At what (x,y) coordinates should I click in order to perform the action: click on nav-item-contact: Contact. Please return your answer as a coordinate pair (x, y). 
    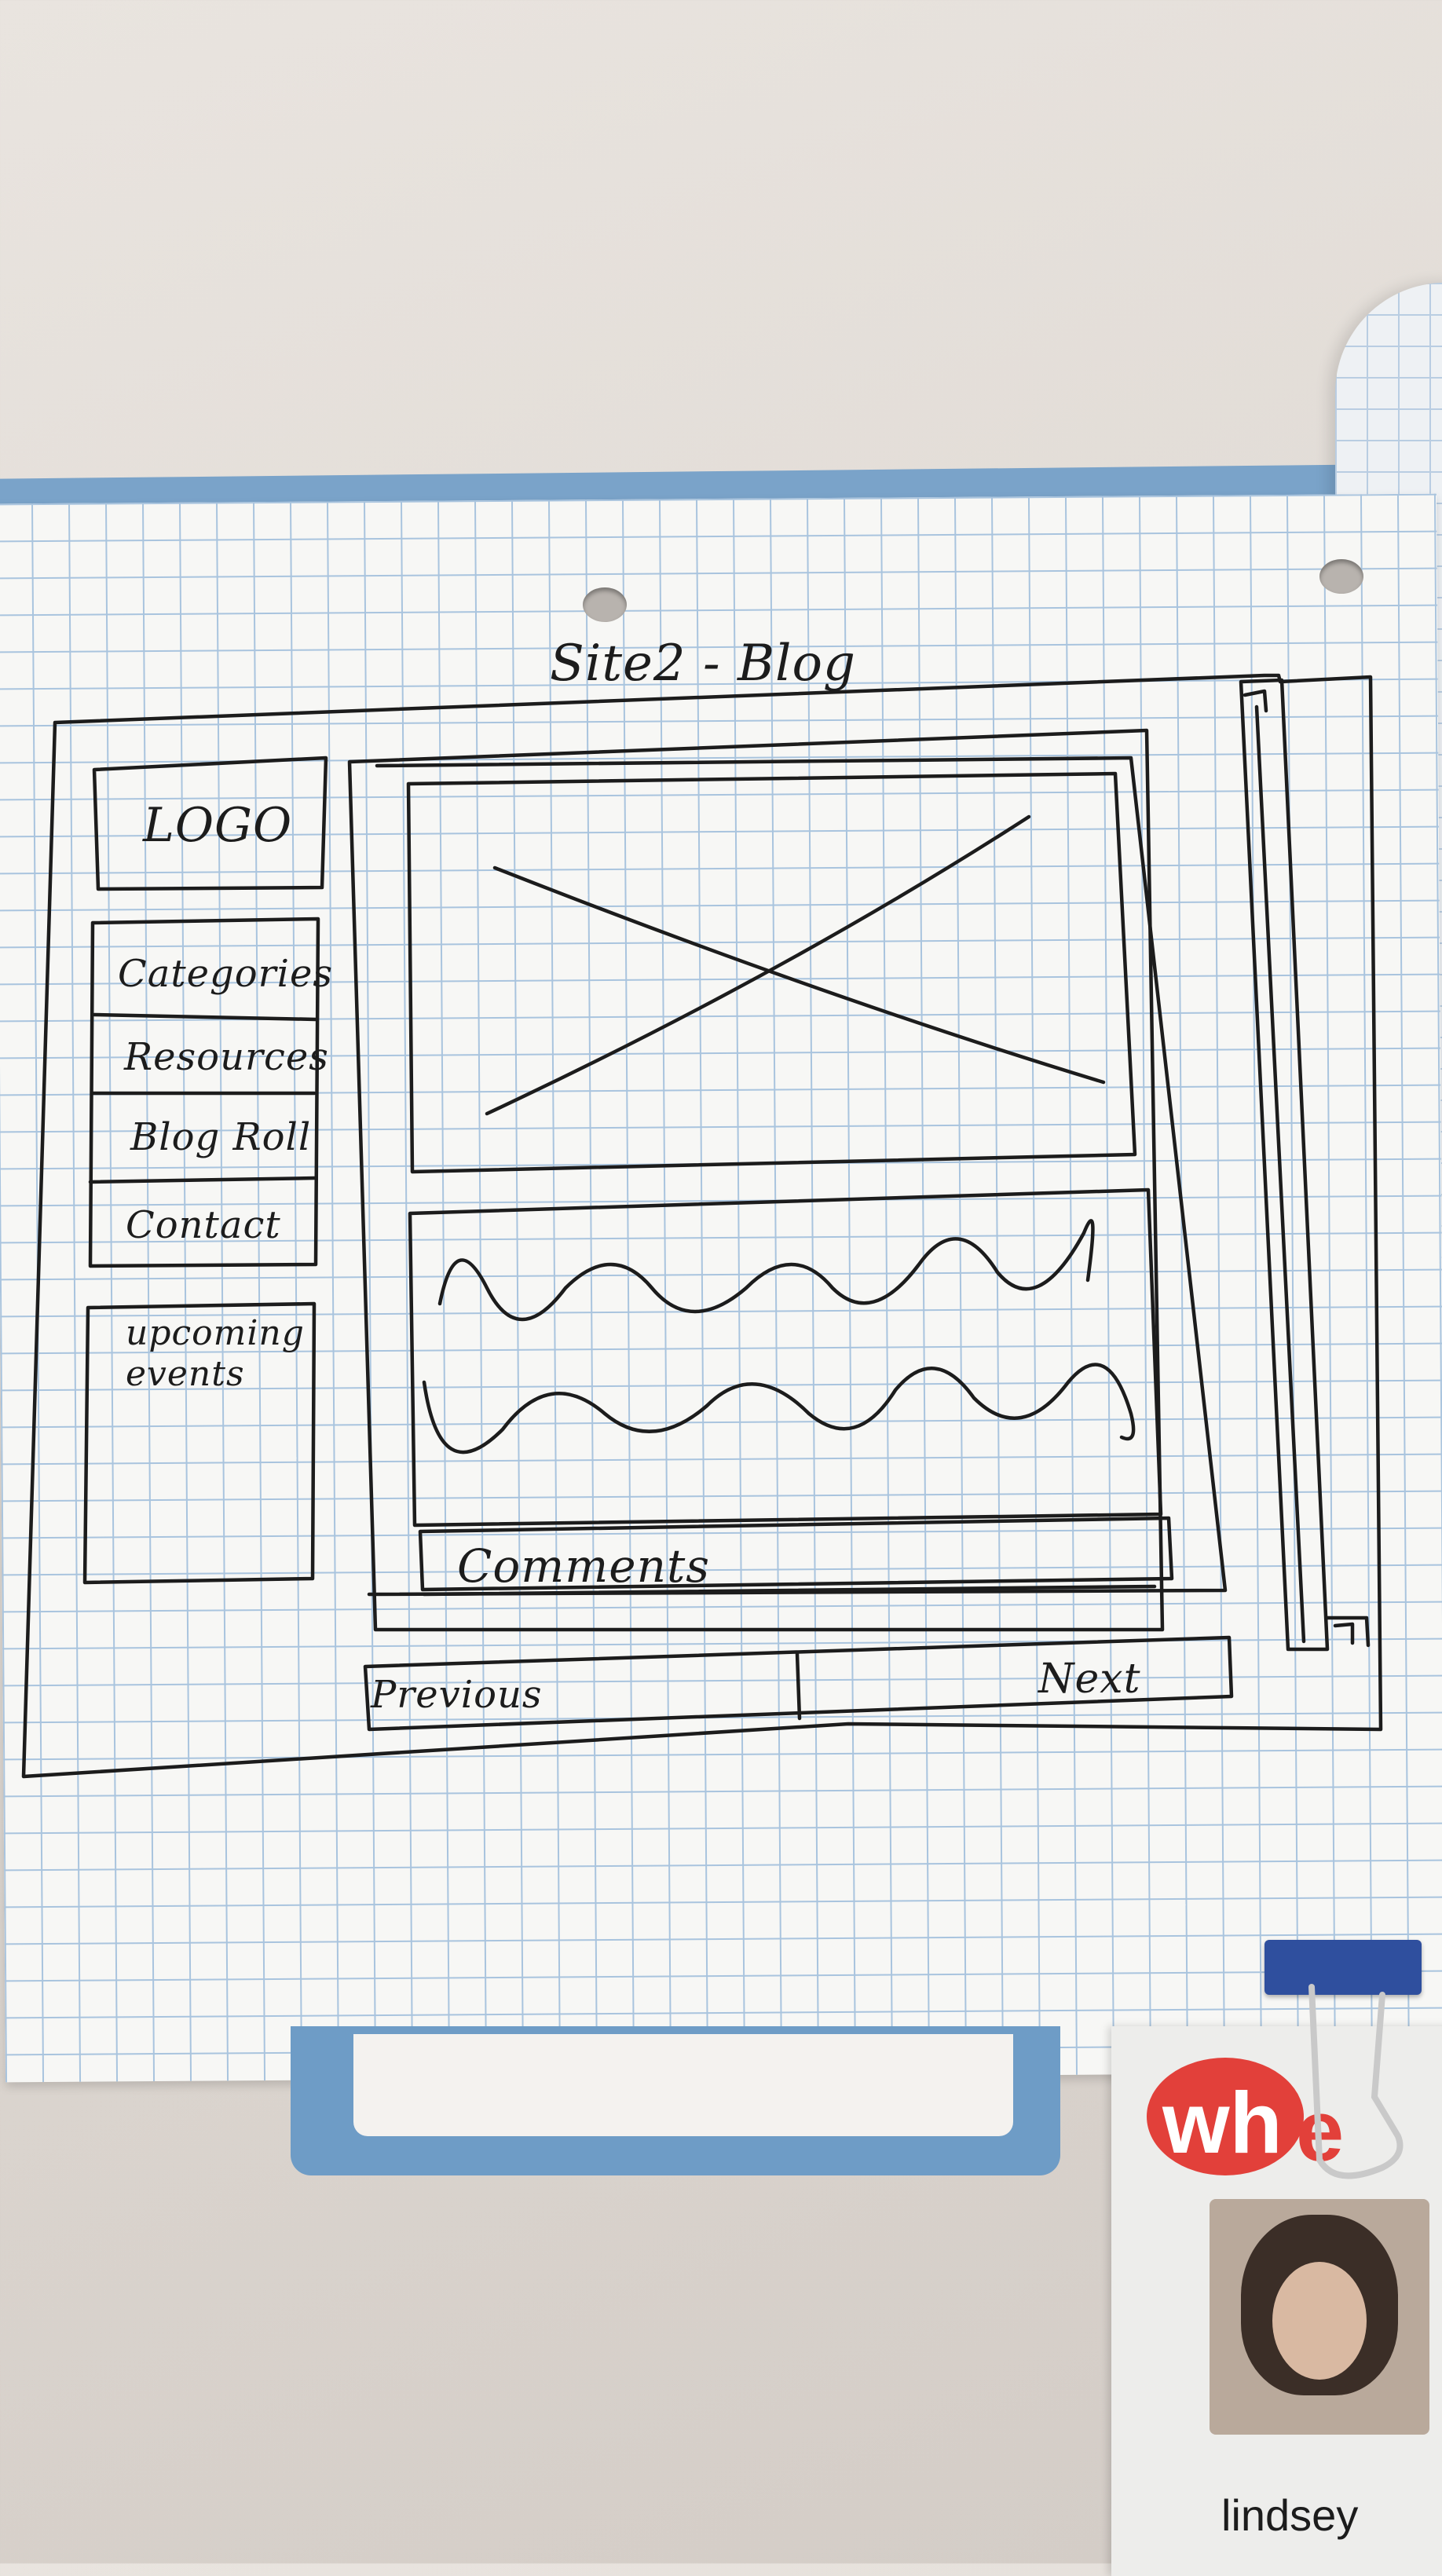
    Looking at the image, I should click on (203, 1225).